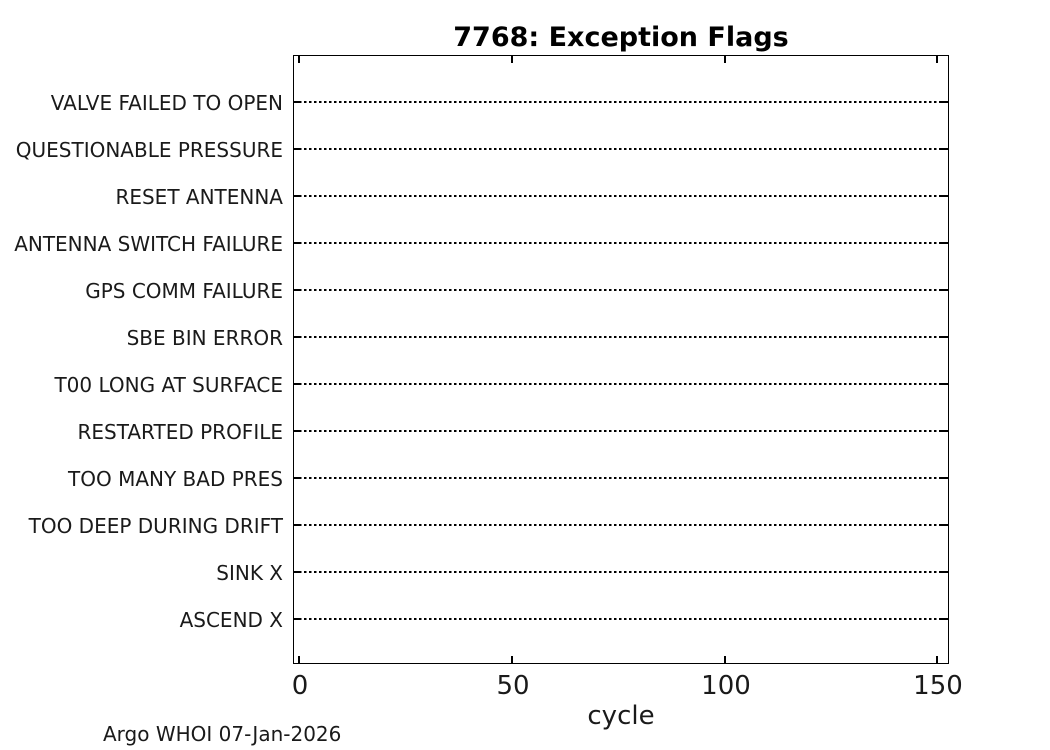 The width and height of the screenshot is (1050, 750). What do you see at coordinates (199, 197) in the screenshot?
I see `y-category-label: RESET ANTENNA` at bounding box center [199, 197].